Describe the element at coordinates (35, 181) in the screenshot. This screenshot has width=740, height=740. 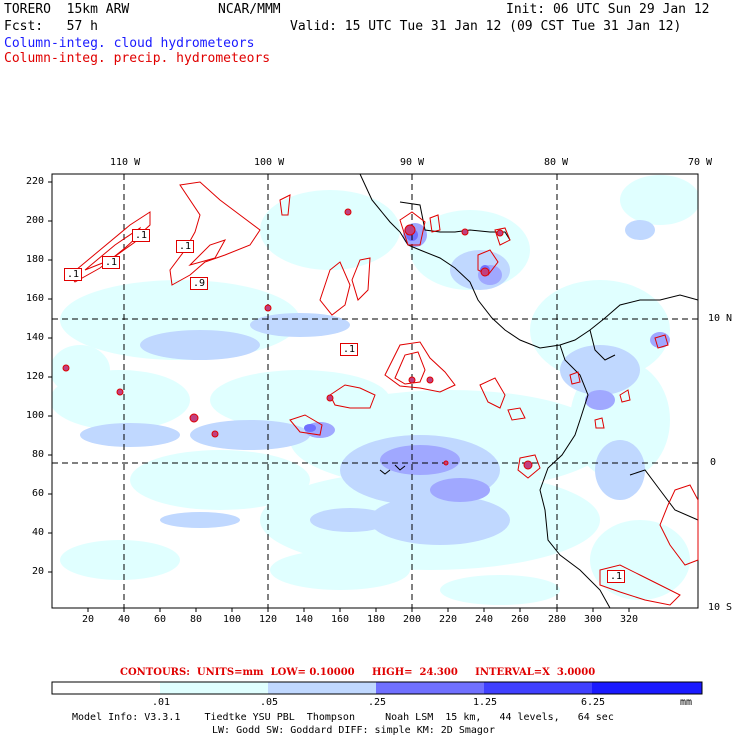
I see `y-label: 220` at that location.